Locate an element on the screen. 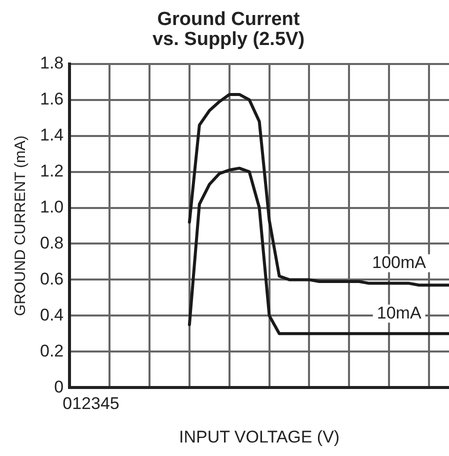  y-tick-label: 1.8 is located at coordinates (52, 63).